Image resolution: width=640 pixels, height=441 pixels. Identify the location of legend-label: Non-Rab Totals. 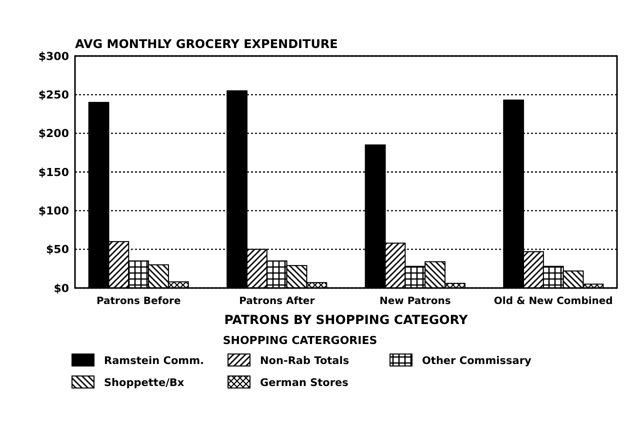
(305, 361).